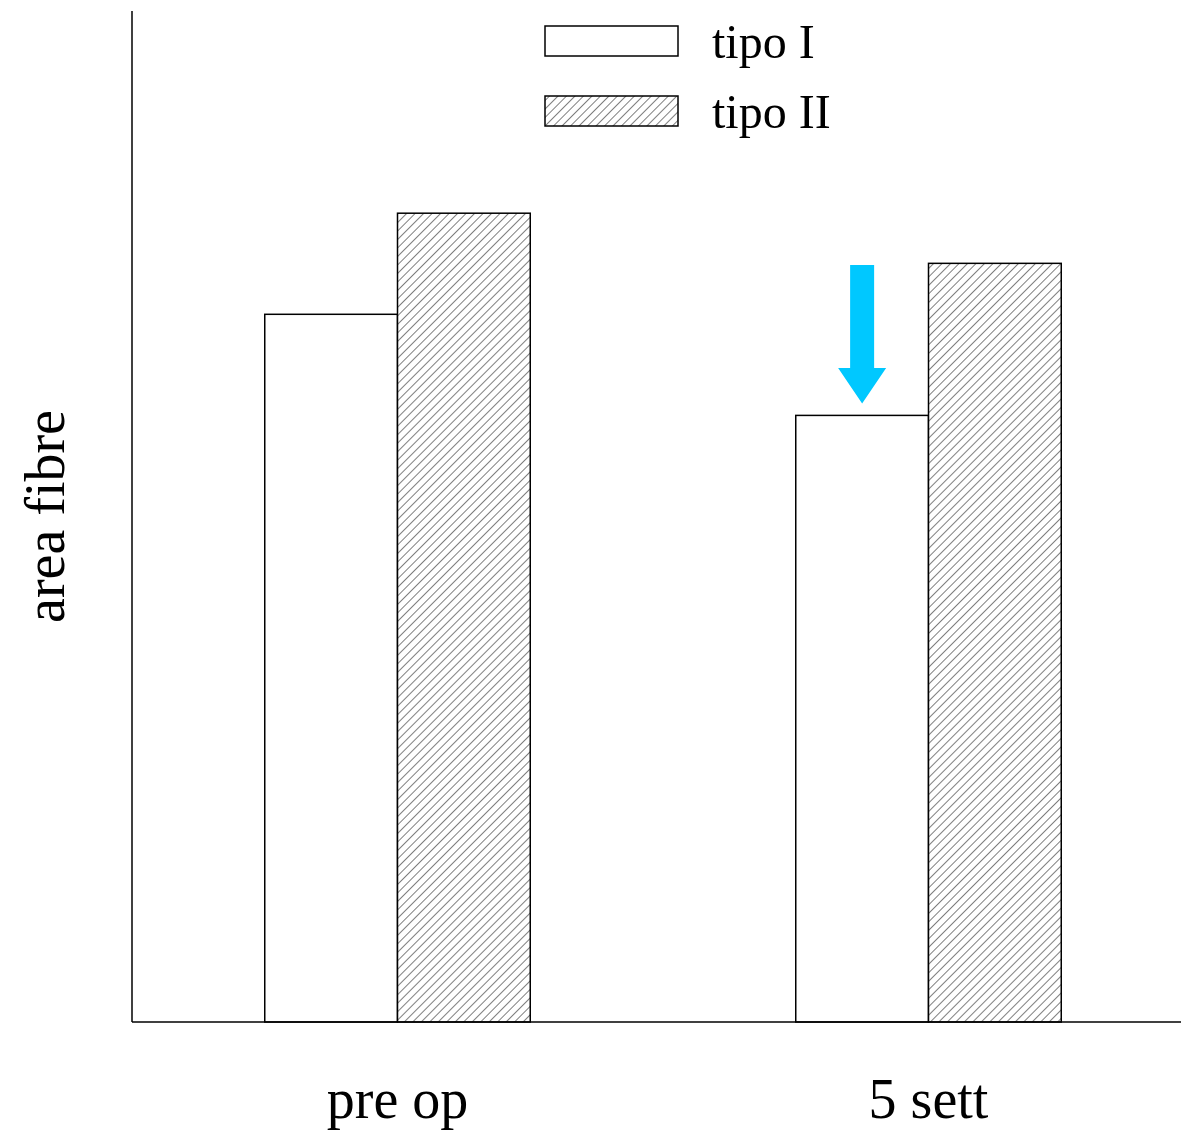  Describe the element at coordinates (763, 41) in the screenshot. I see `legend-label: tipo I` at that location.